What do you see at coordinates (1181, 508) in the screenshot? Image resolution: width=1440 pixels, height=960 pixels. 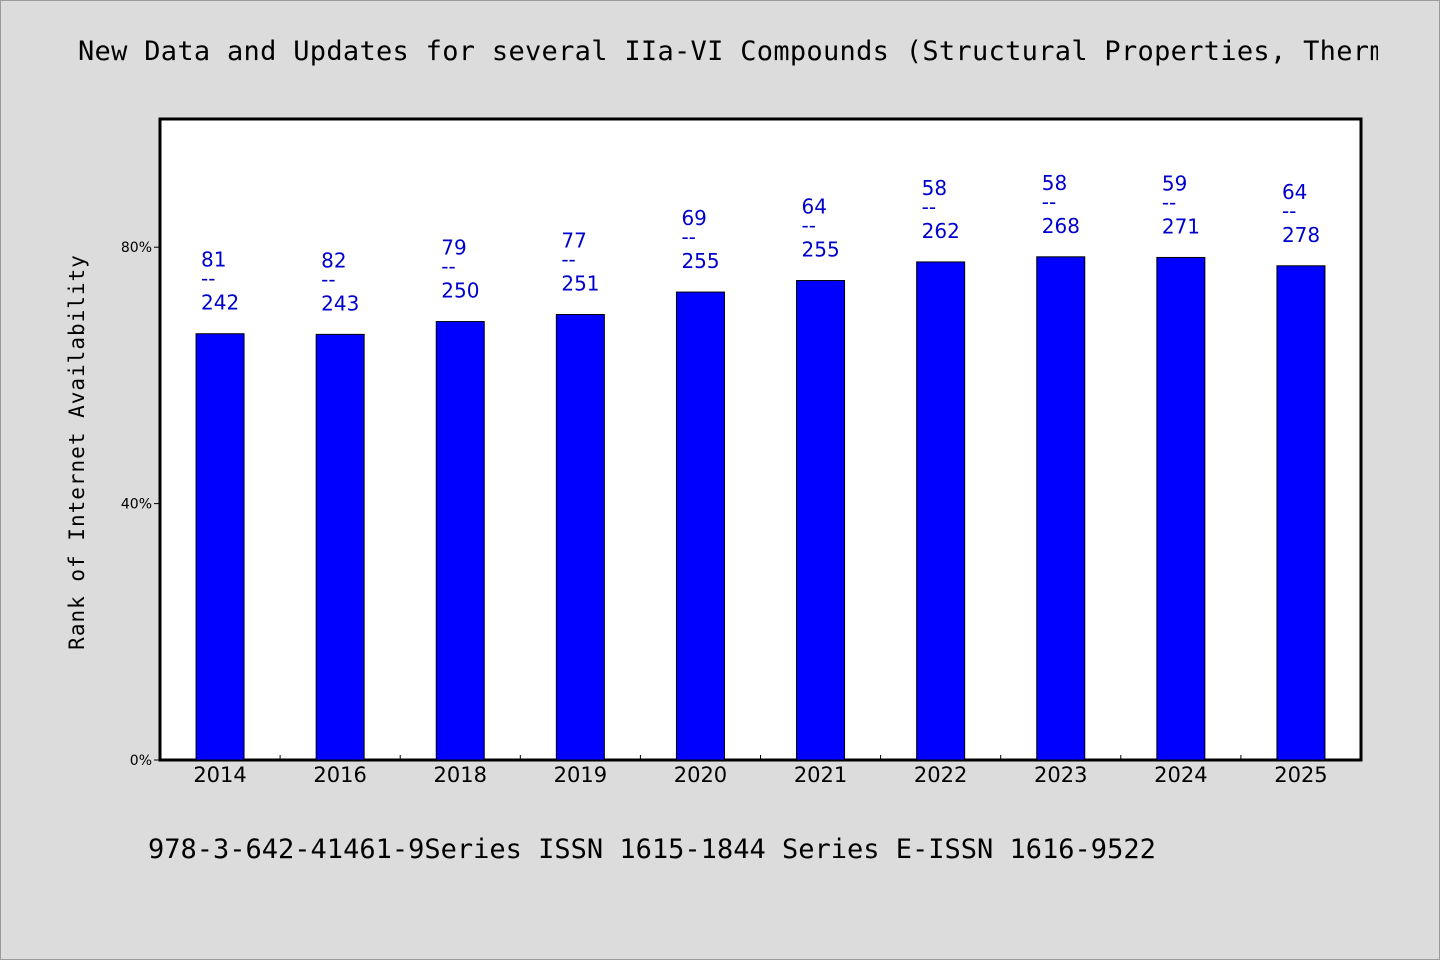 I see `bar-2024` at bounding box center [1181, 508].